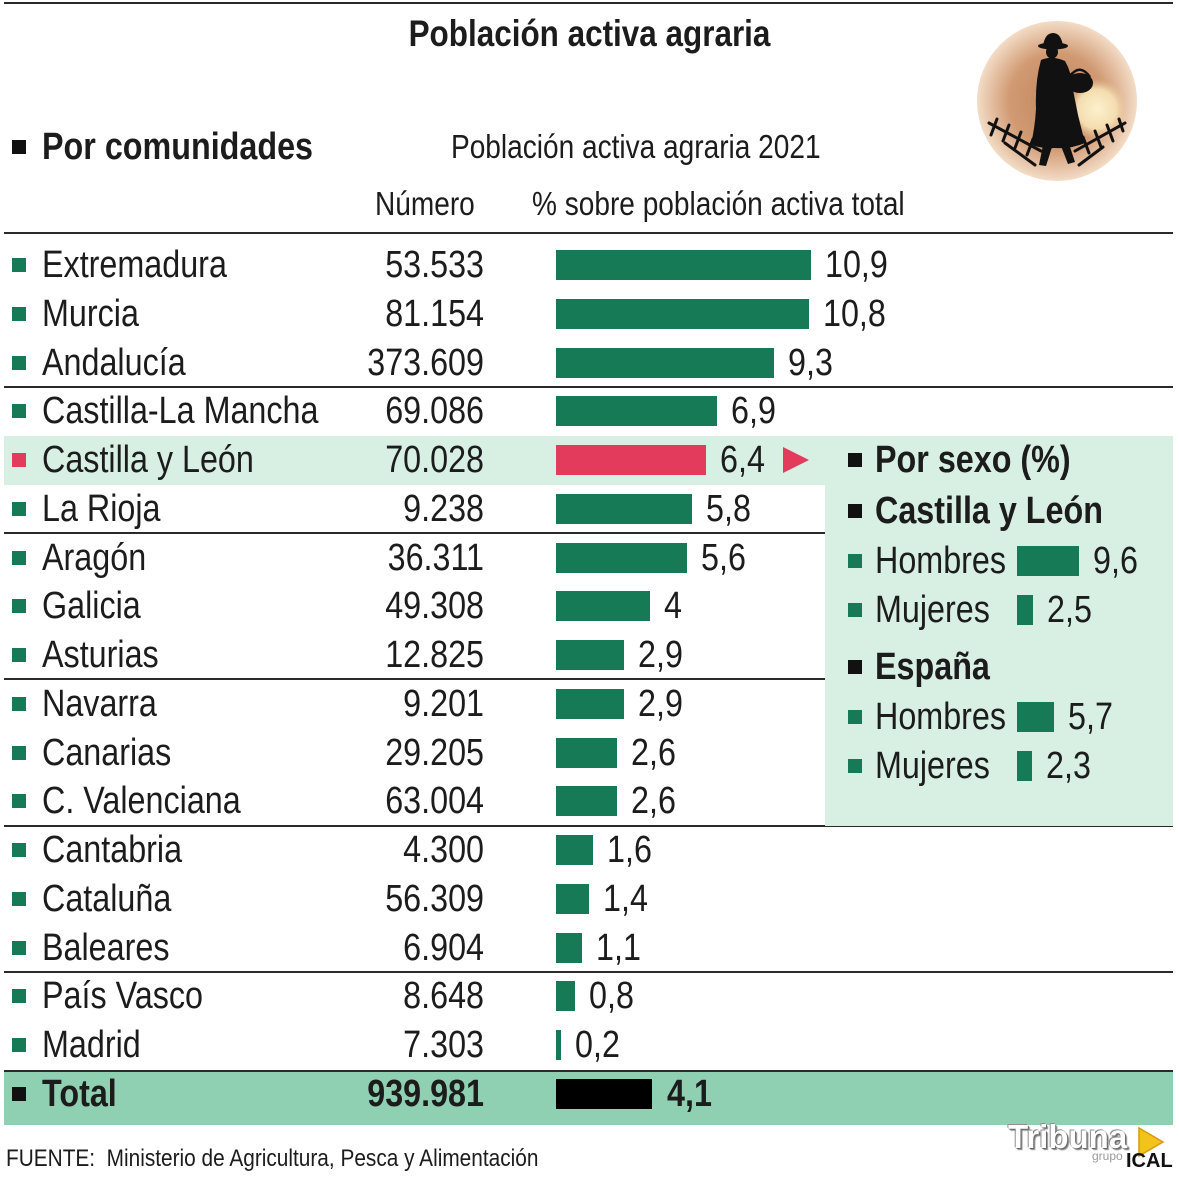 This screenshot has width=1179, height=1179. What do you see at coordinates (148, 460) in the screenshot?
I see `region-name: Castilla y León` at bounding box center [148, 460].